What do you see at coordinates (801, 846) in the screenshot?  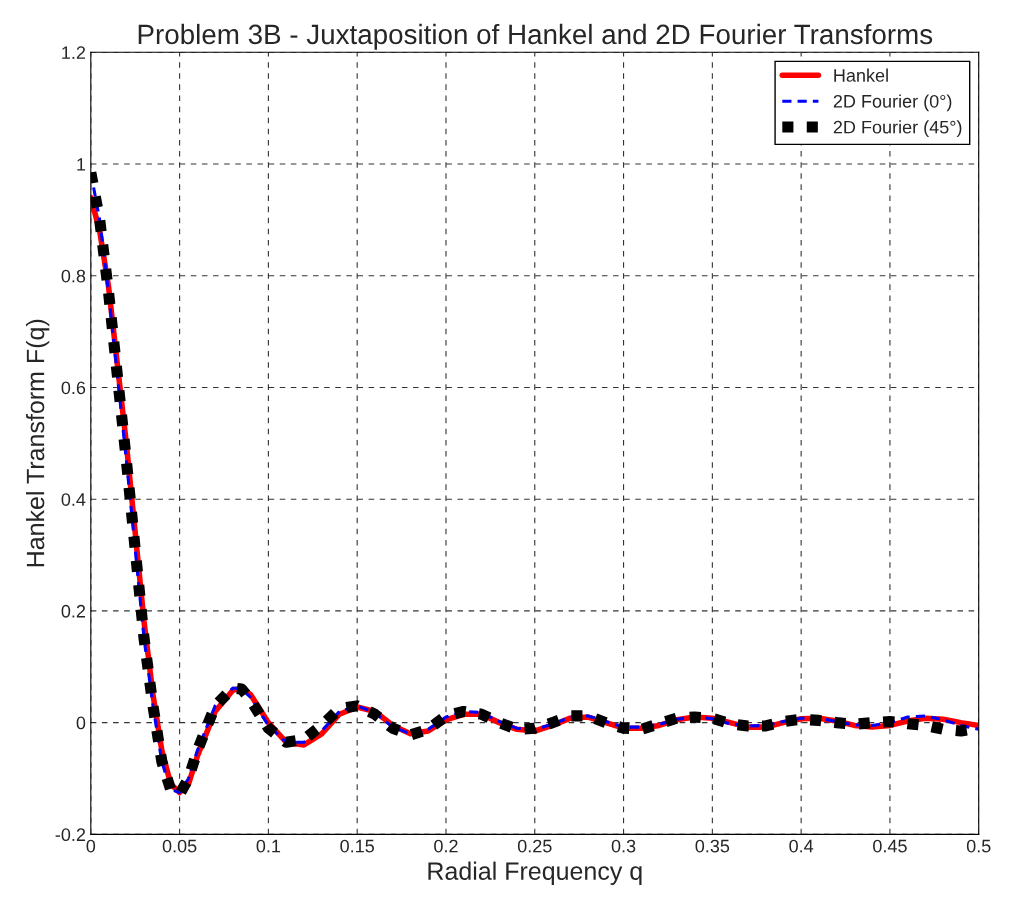 I see `x-tick-label: 0.4` at bounding box center [801, 846].